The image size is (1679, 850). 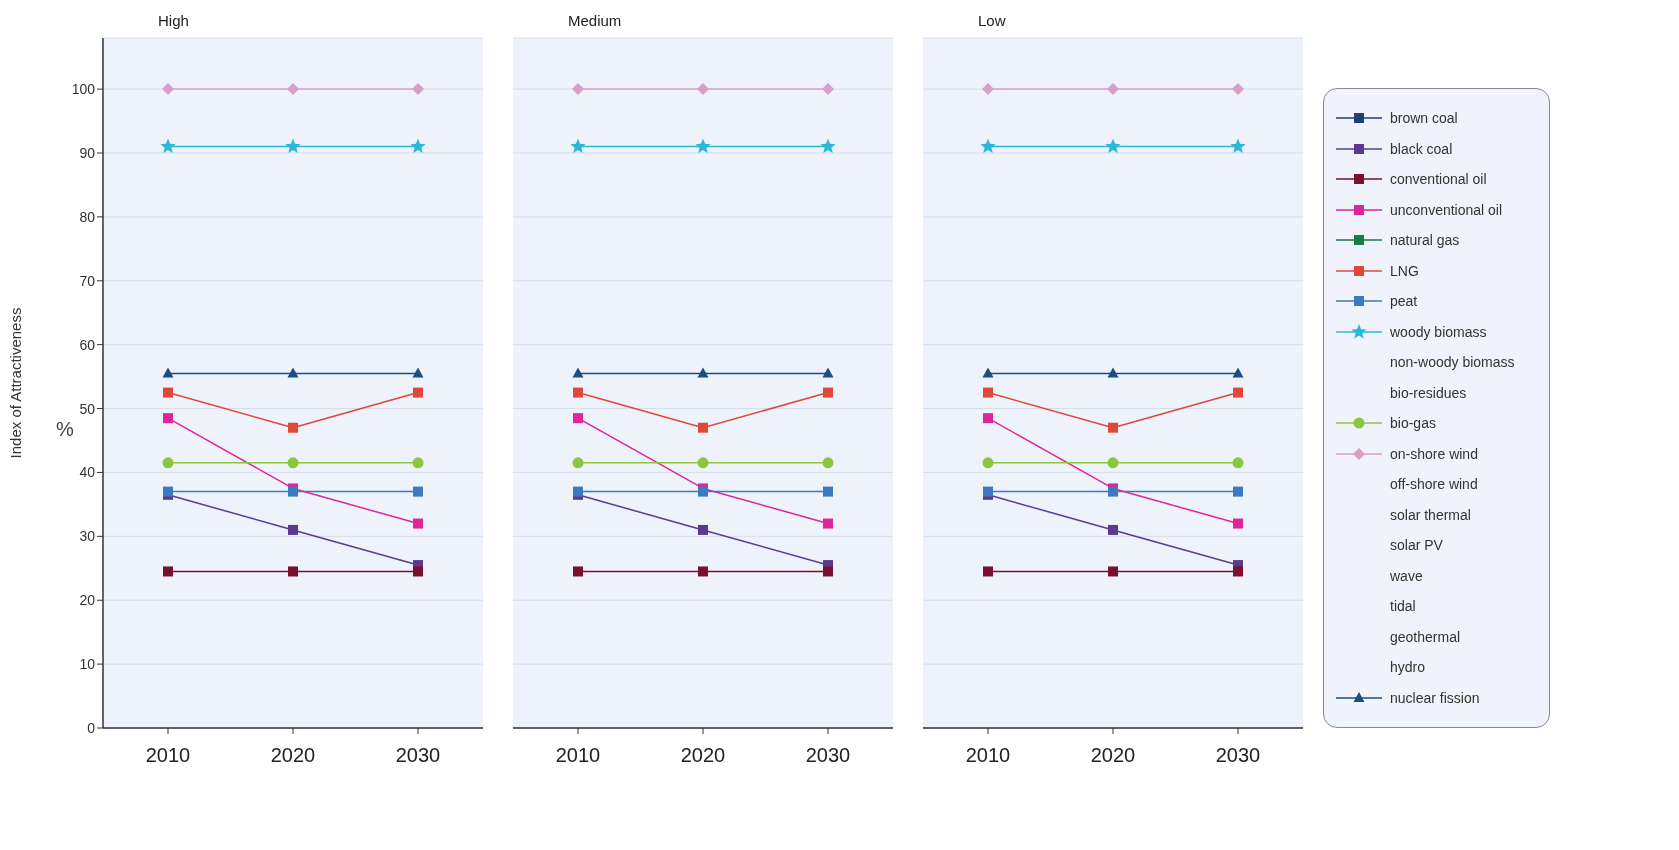 I want to click on y-tick-label: 40, so click(x=87, y=472).